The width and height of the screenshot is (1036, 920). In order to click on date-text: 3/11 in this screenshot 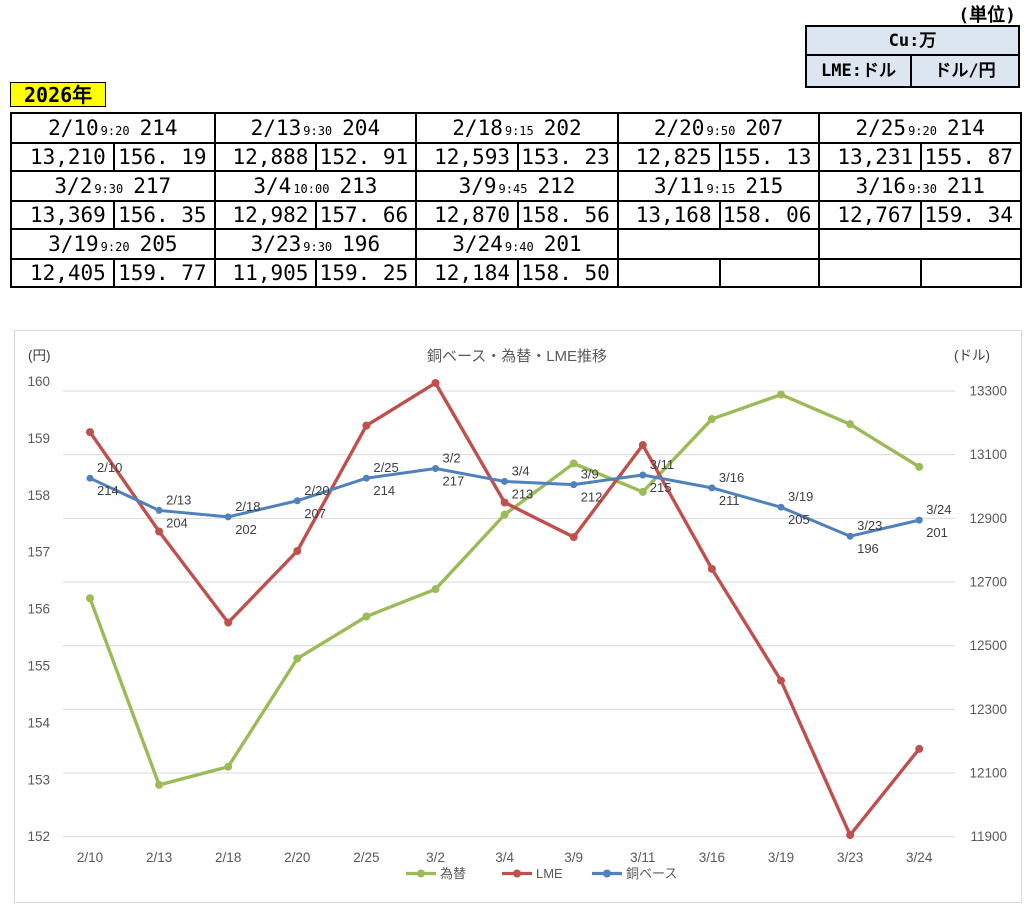, I will do `click(679, 186)`.